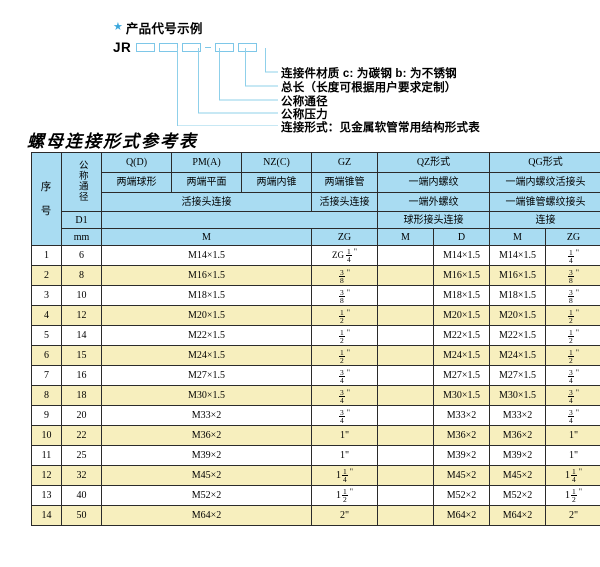 The height and width of the screenshot is (567, 600). I want to click on cell-bore: 15, so click(81, 355).